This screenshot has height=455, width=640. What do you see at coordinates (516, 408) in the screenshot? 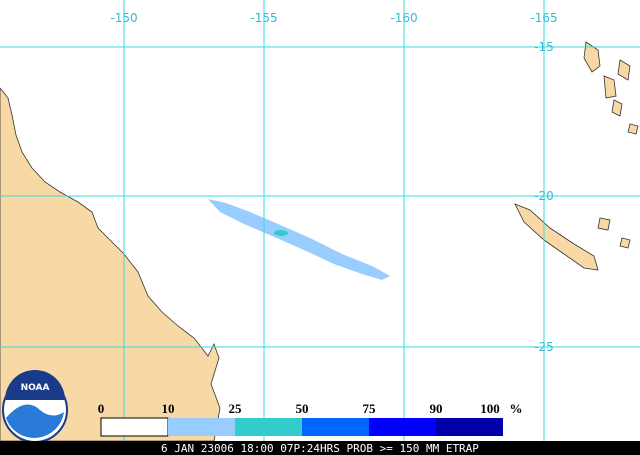
I see `legend-unit: %` at bounding box center [516, 408].